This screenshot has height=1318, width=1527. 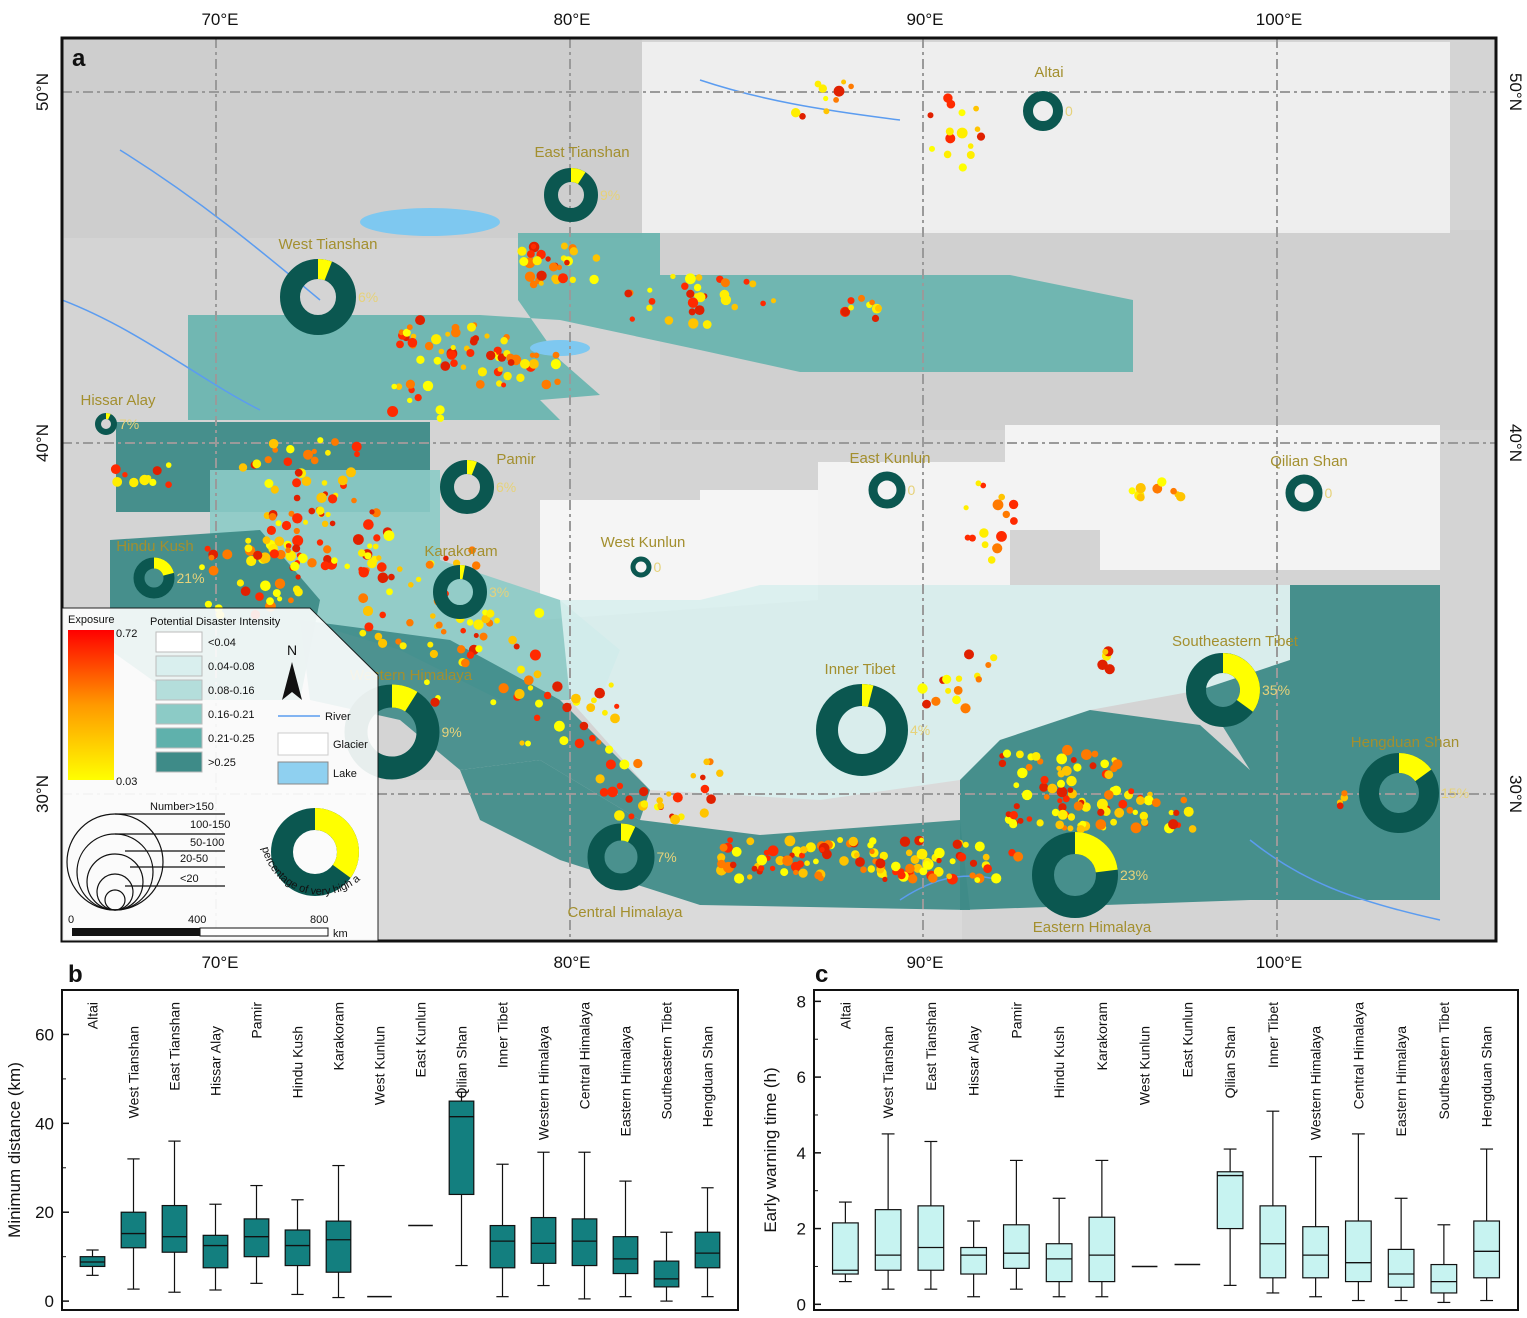 I want to click on panel-a-letter: a, so click(x=79, y=58).